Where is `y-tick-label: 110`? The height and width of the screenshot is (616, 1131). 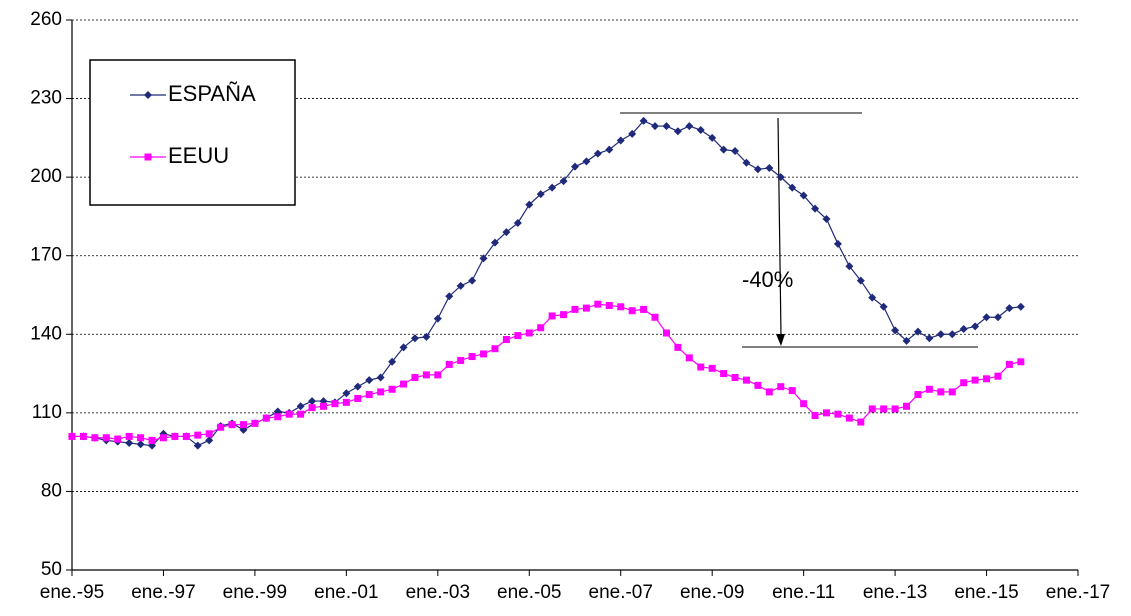
y-tick-label: 110 is located at coordinates (47, 412).